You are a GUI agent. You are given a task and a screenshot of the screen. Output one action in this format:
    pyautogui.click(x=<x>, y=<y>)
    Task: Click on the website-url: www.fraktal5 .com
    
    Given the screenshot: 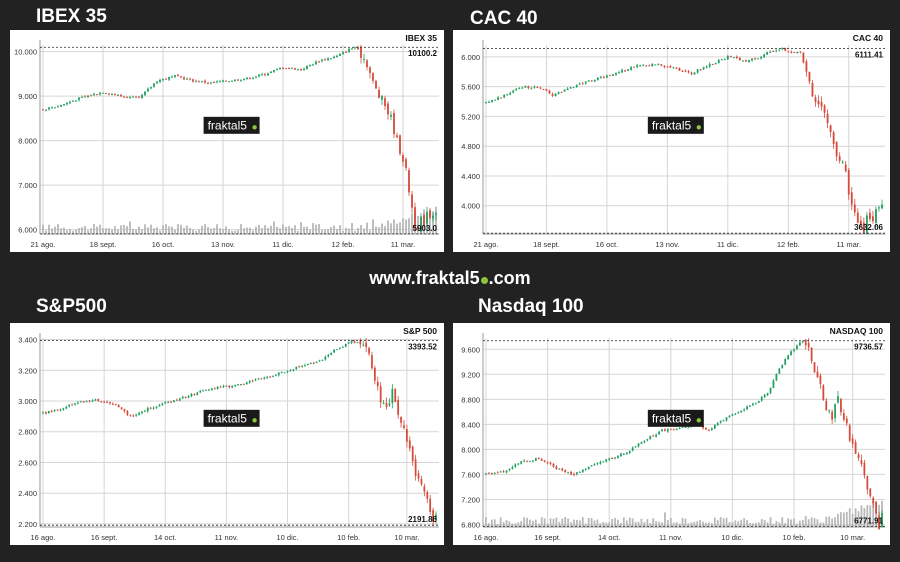 What is the action you would take?
    pyautogui.click(x=450, y=278)
    